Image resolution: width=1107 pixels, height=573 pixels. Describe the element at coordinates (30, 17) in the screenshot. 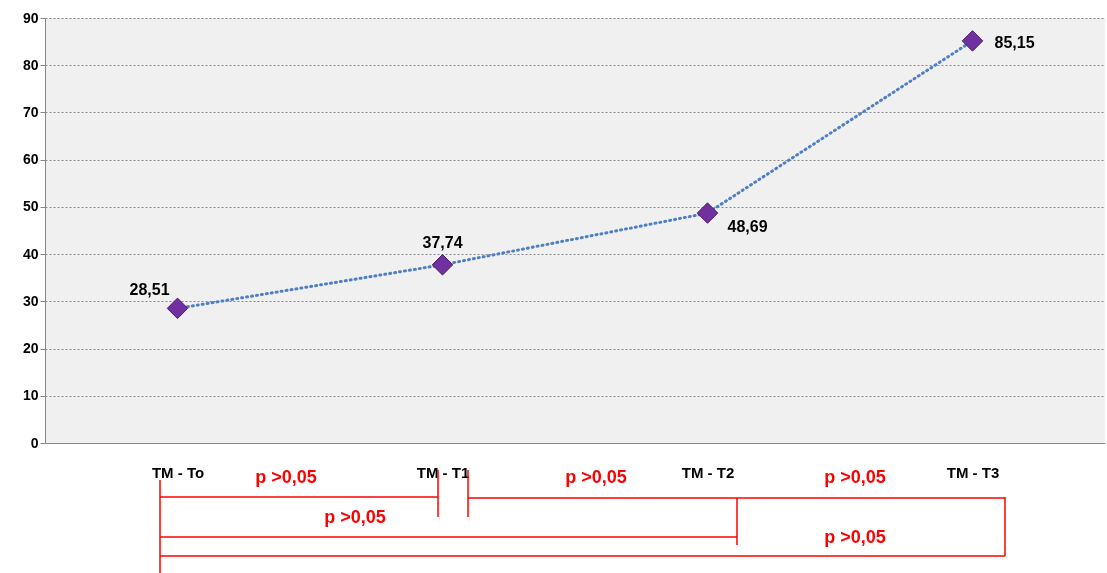

I see `y-tick-label: 90` at that location.